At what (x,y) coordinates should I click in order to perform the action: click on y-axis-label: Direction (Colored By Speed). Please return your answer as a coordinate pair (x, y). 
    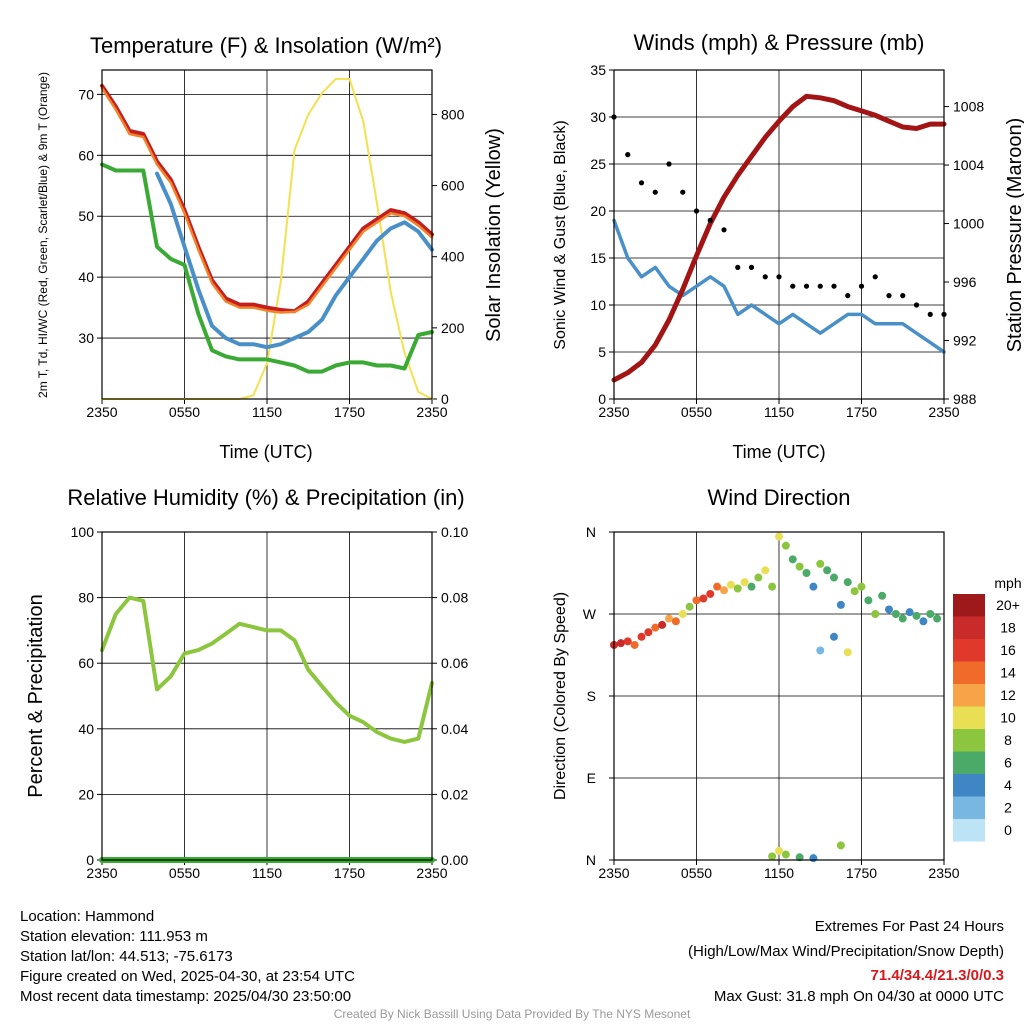
    Looking at the image, I should click on (560, 696).